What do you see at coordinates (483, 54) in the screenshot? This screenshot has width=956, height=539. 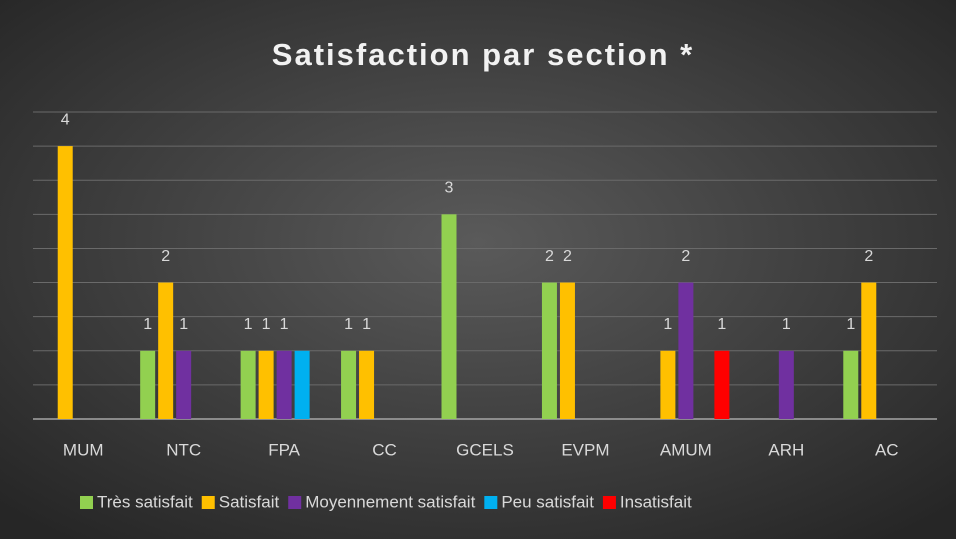 I see `chart-title: Satisfaction par section *` at bounding box center [483, 54].